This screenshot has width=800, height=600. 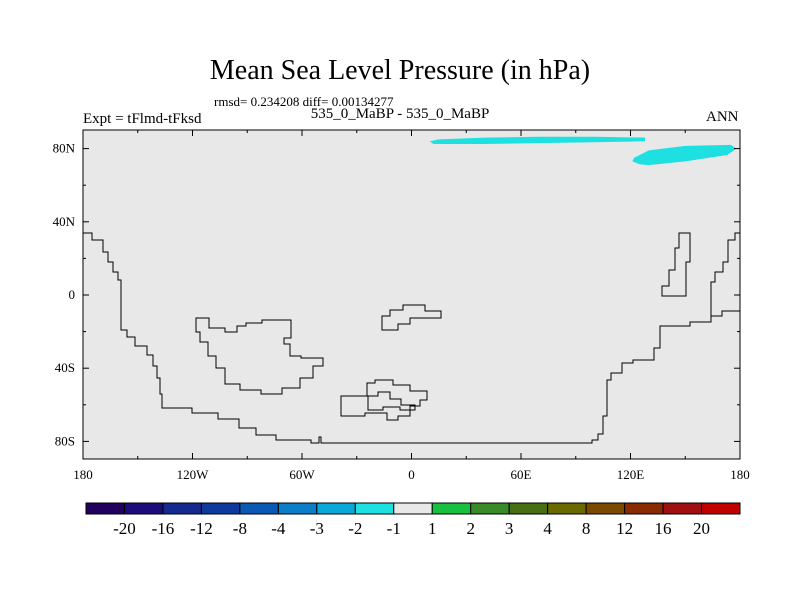 What do you see at coordinates (394, 528) in the screenshot?
I see `colorbar-label: -1` at bounding box center [394, 528].